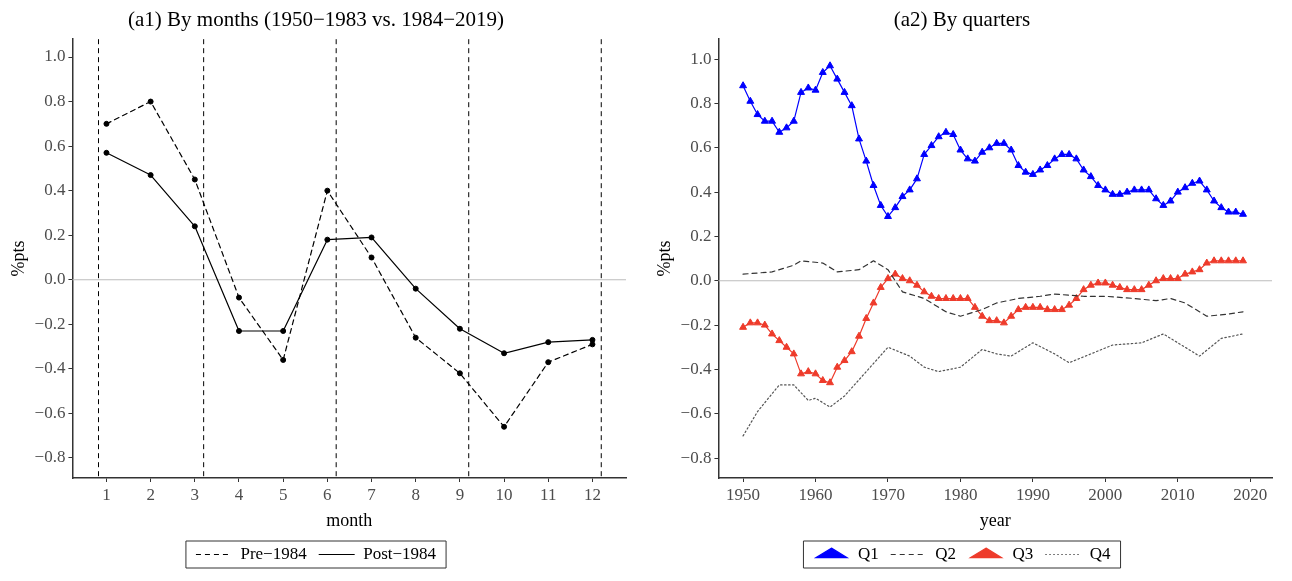 Image resolution: width=1292 pixels, height=581 pixels. I want to click on x-tick-label: 1950, so click(743, 494).